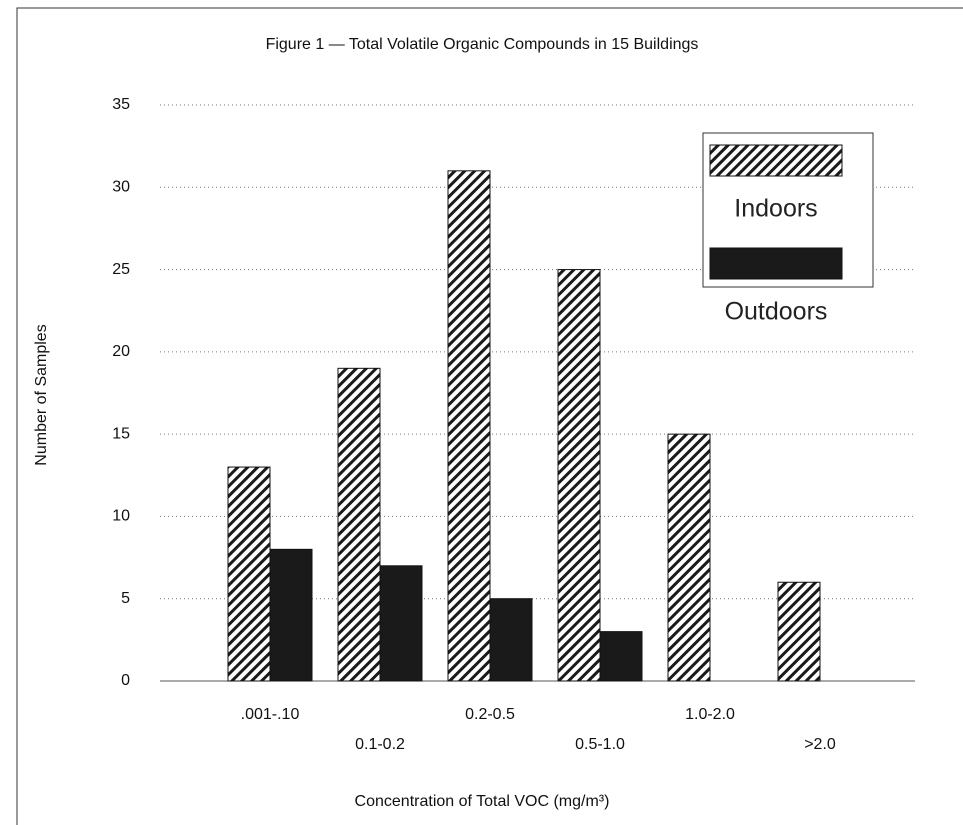 The height and width of the screenshot is (825, 963). What do you see at coordinates (41, 394) in the screenshot?
I see `y-axis-label: Number of Samples` at bounding box center [41, 394].